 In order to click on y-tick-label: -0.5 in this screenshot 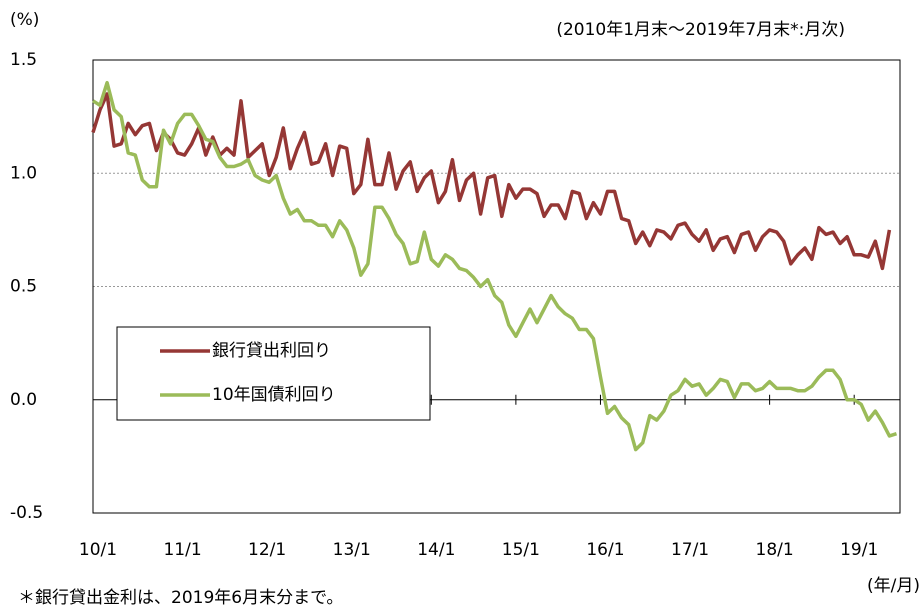, I will do `click(26, 513)`.